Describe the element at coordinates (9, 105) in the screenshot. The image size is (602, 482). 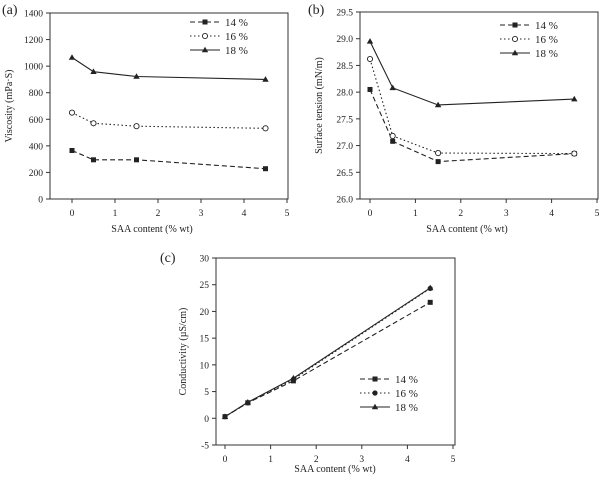
I see `y-axis-label: Viscosity (mPa·S)` at that location.